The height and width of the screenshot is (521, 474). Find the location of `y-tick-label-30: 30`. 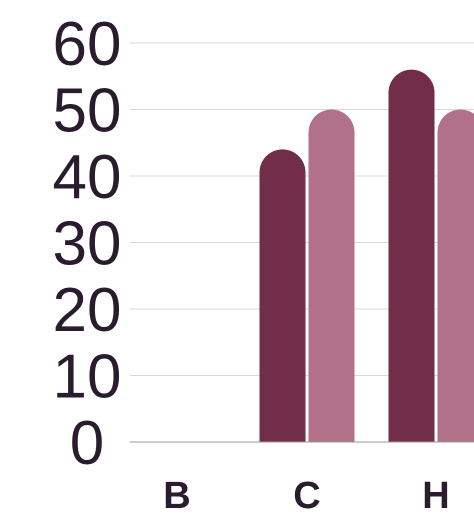

y-tick-label-30: 30 is located at coordinates (87, 244).